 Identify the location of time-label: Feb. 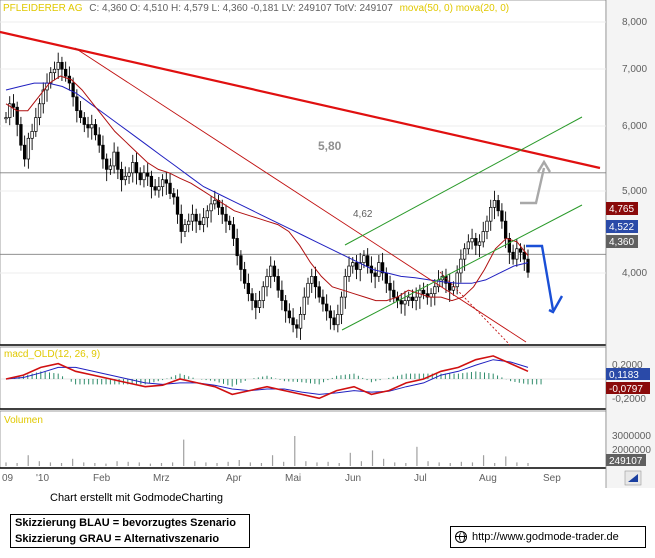
(102, 478).